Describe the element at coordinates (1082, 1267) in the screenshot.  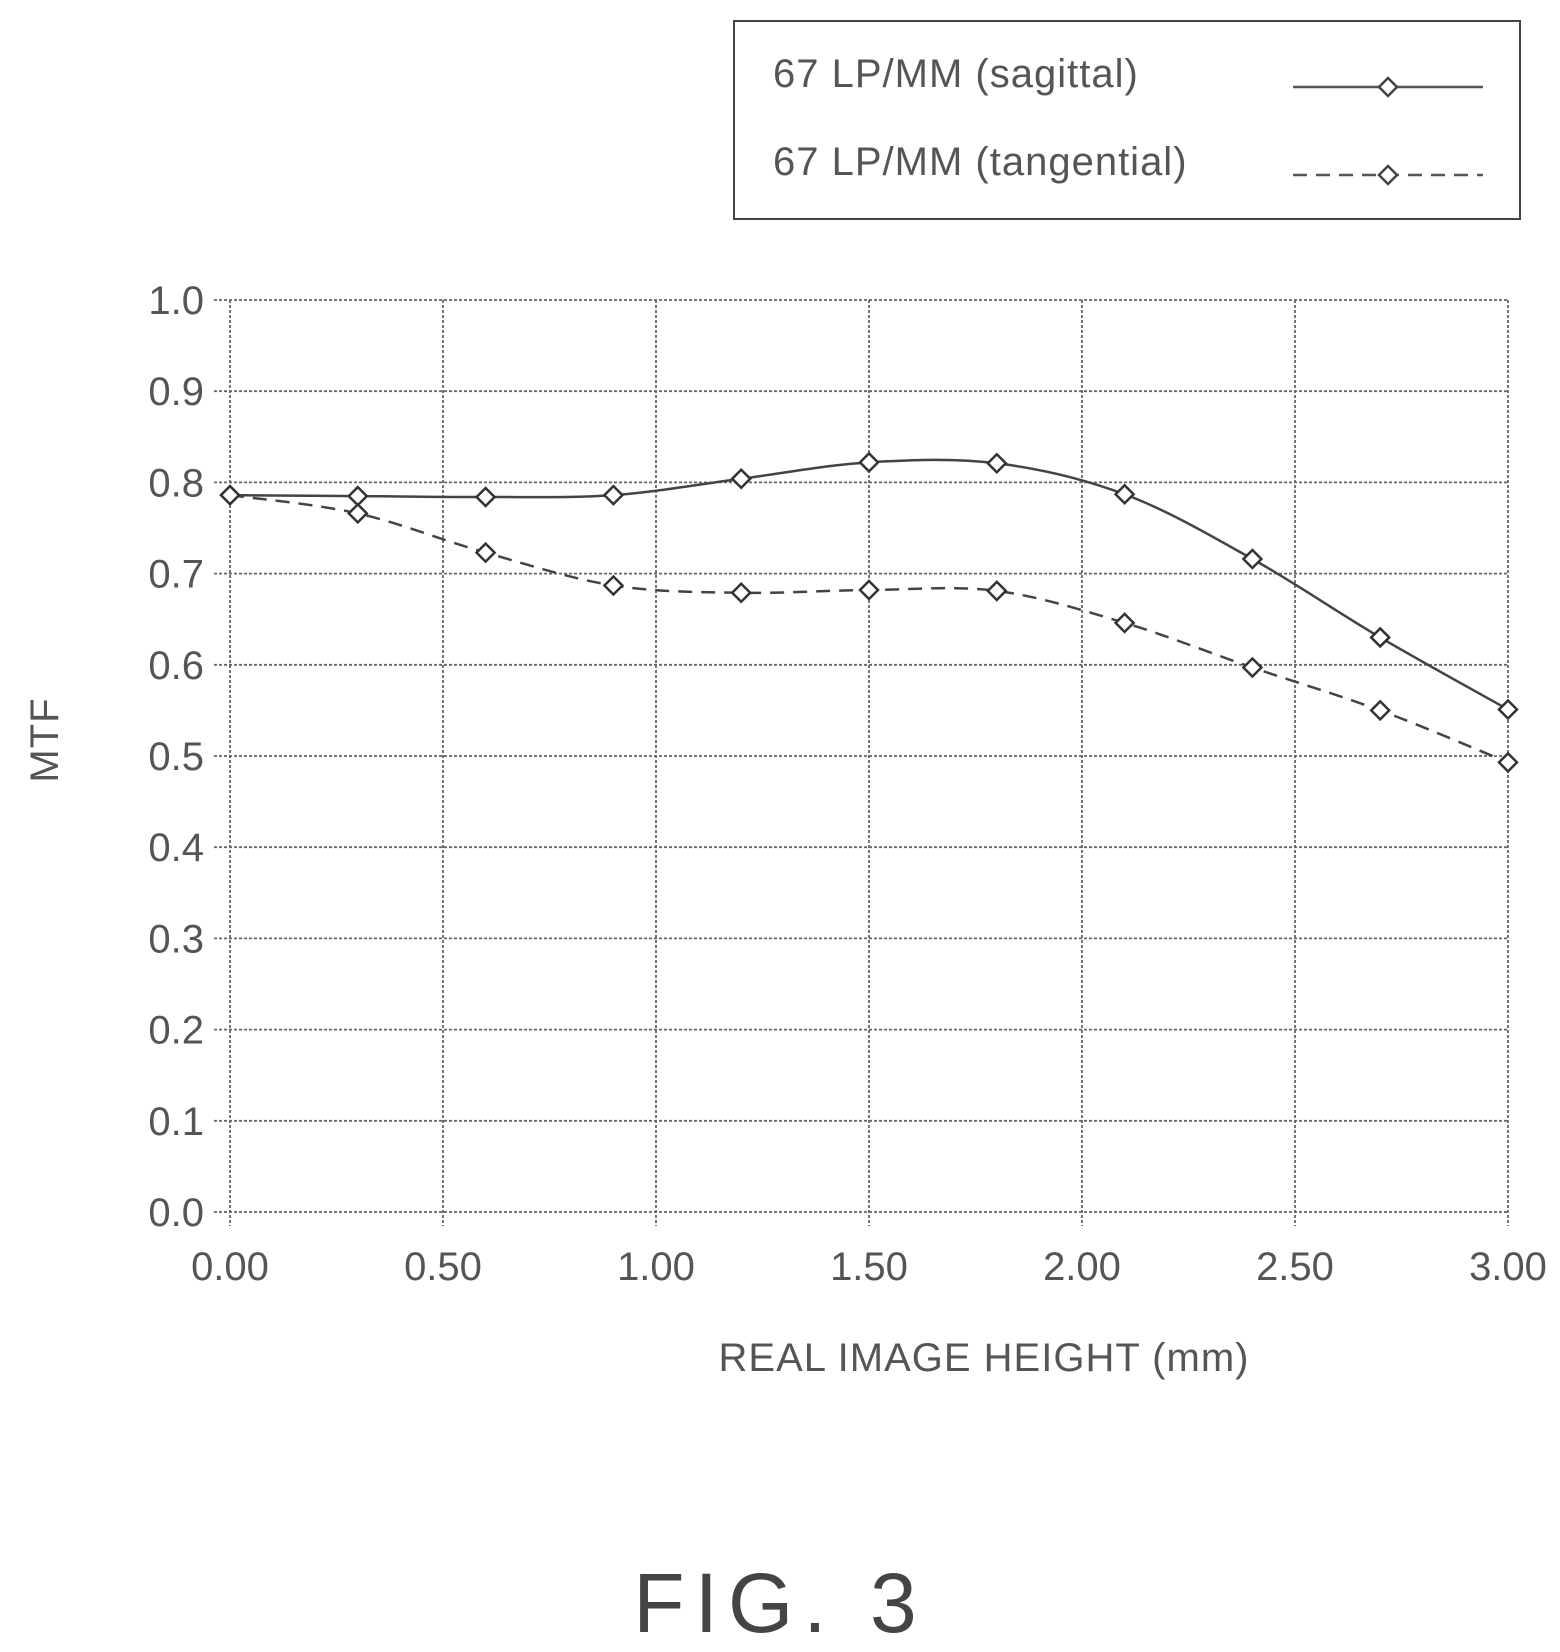
I see `x-tick-label: 2.00` at that location.